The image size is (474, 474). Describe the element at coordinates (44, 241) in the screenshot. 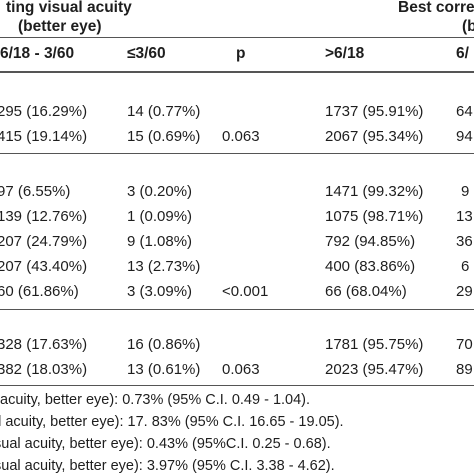

I see `cell-6-18-to-3-60: 207 (24.79%)` at that location.